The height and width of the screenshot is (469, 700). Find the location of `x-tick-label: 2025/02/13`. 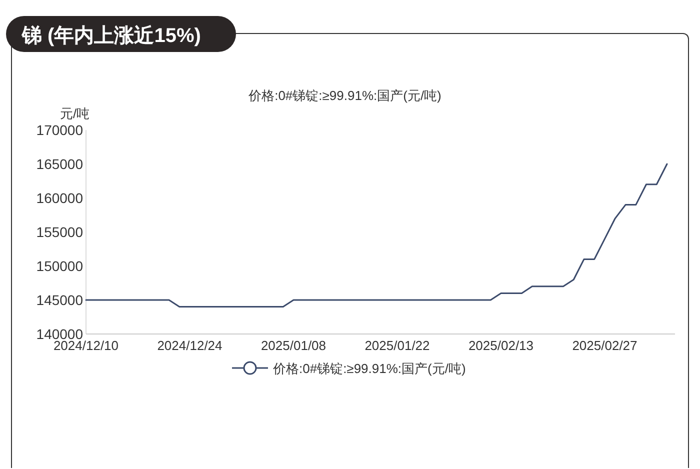

x-tick-label: 2025/02/13 is located at coordinates (501, 345).